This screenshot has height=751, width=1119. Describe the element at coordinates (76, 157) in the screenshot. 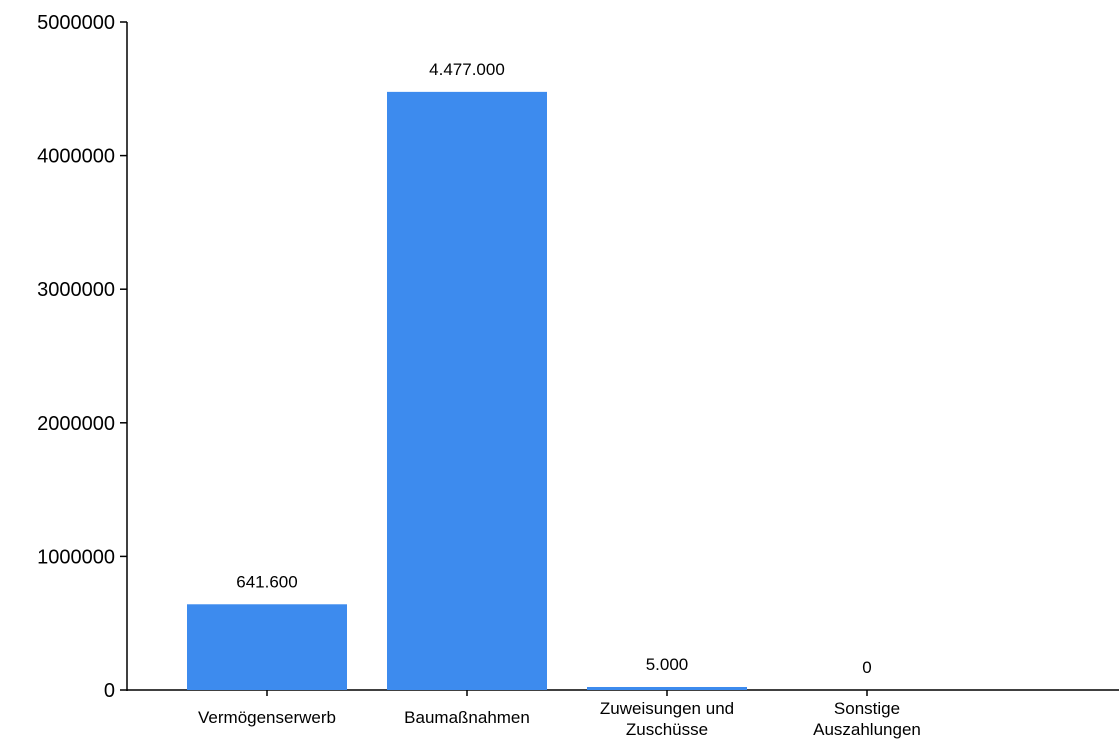

I see `y-tick-label: 4000000` at that location.